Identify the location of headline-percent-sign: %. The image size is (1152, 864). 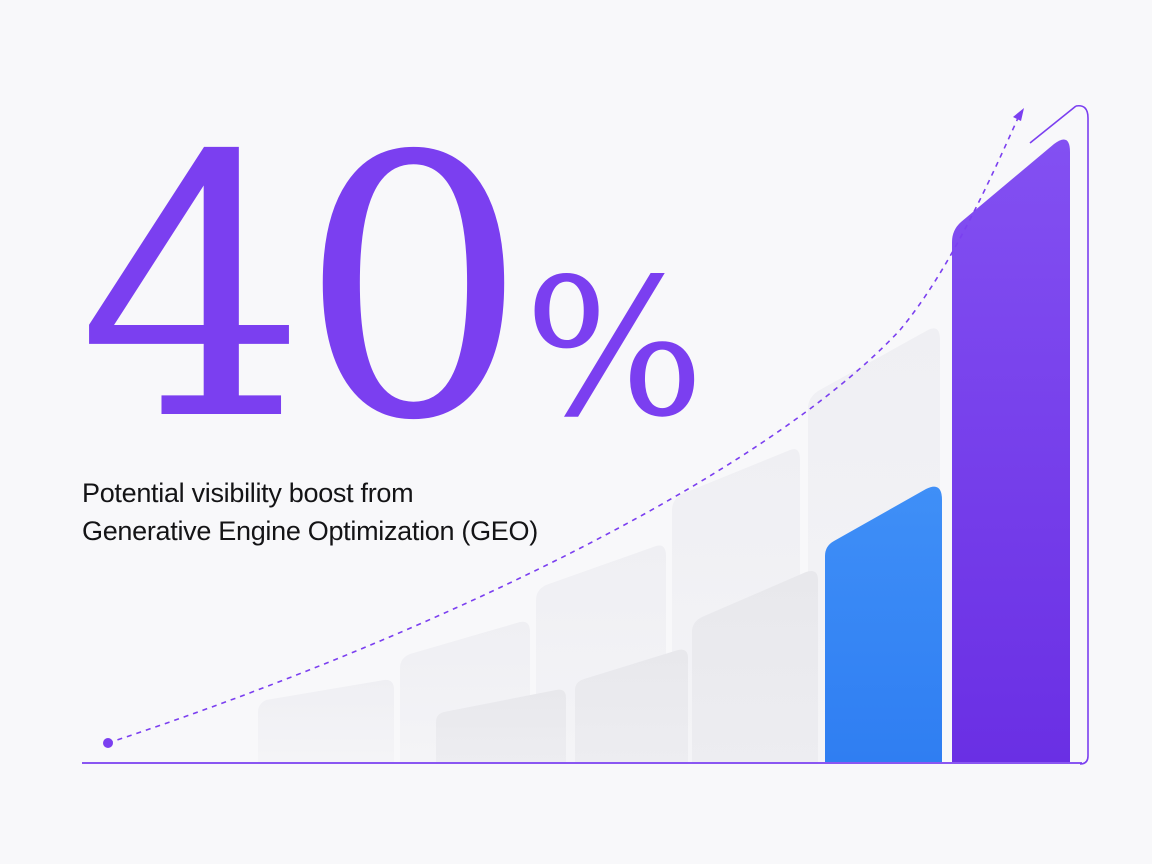
(614, 348).